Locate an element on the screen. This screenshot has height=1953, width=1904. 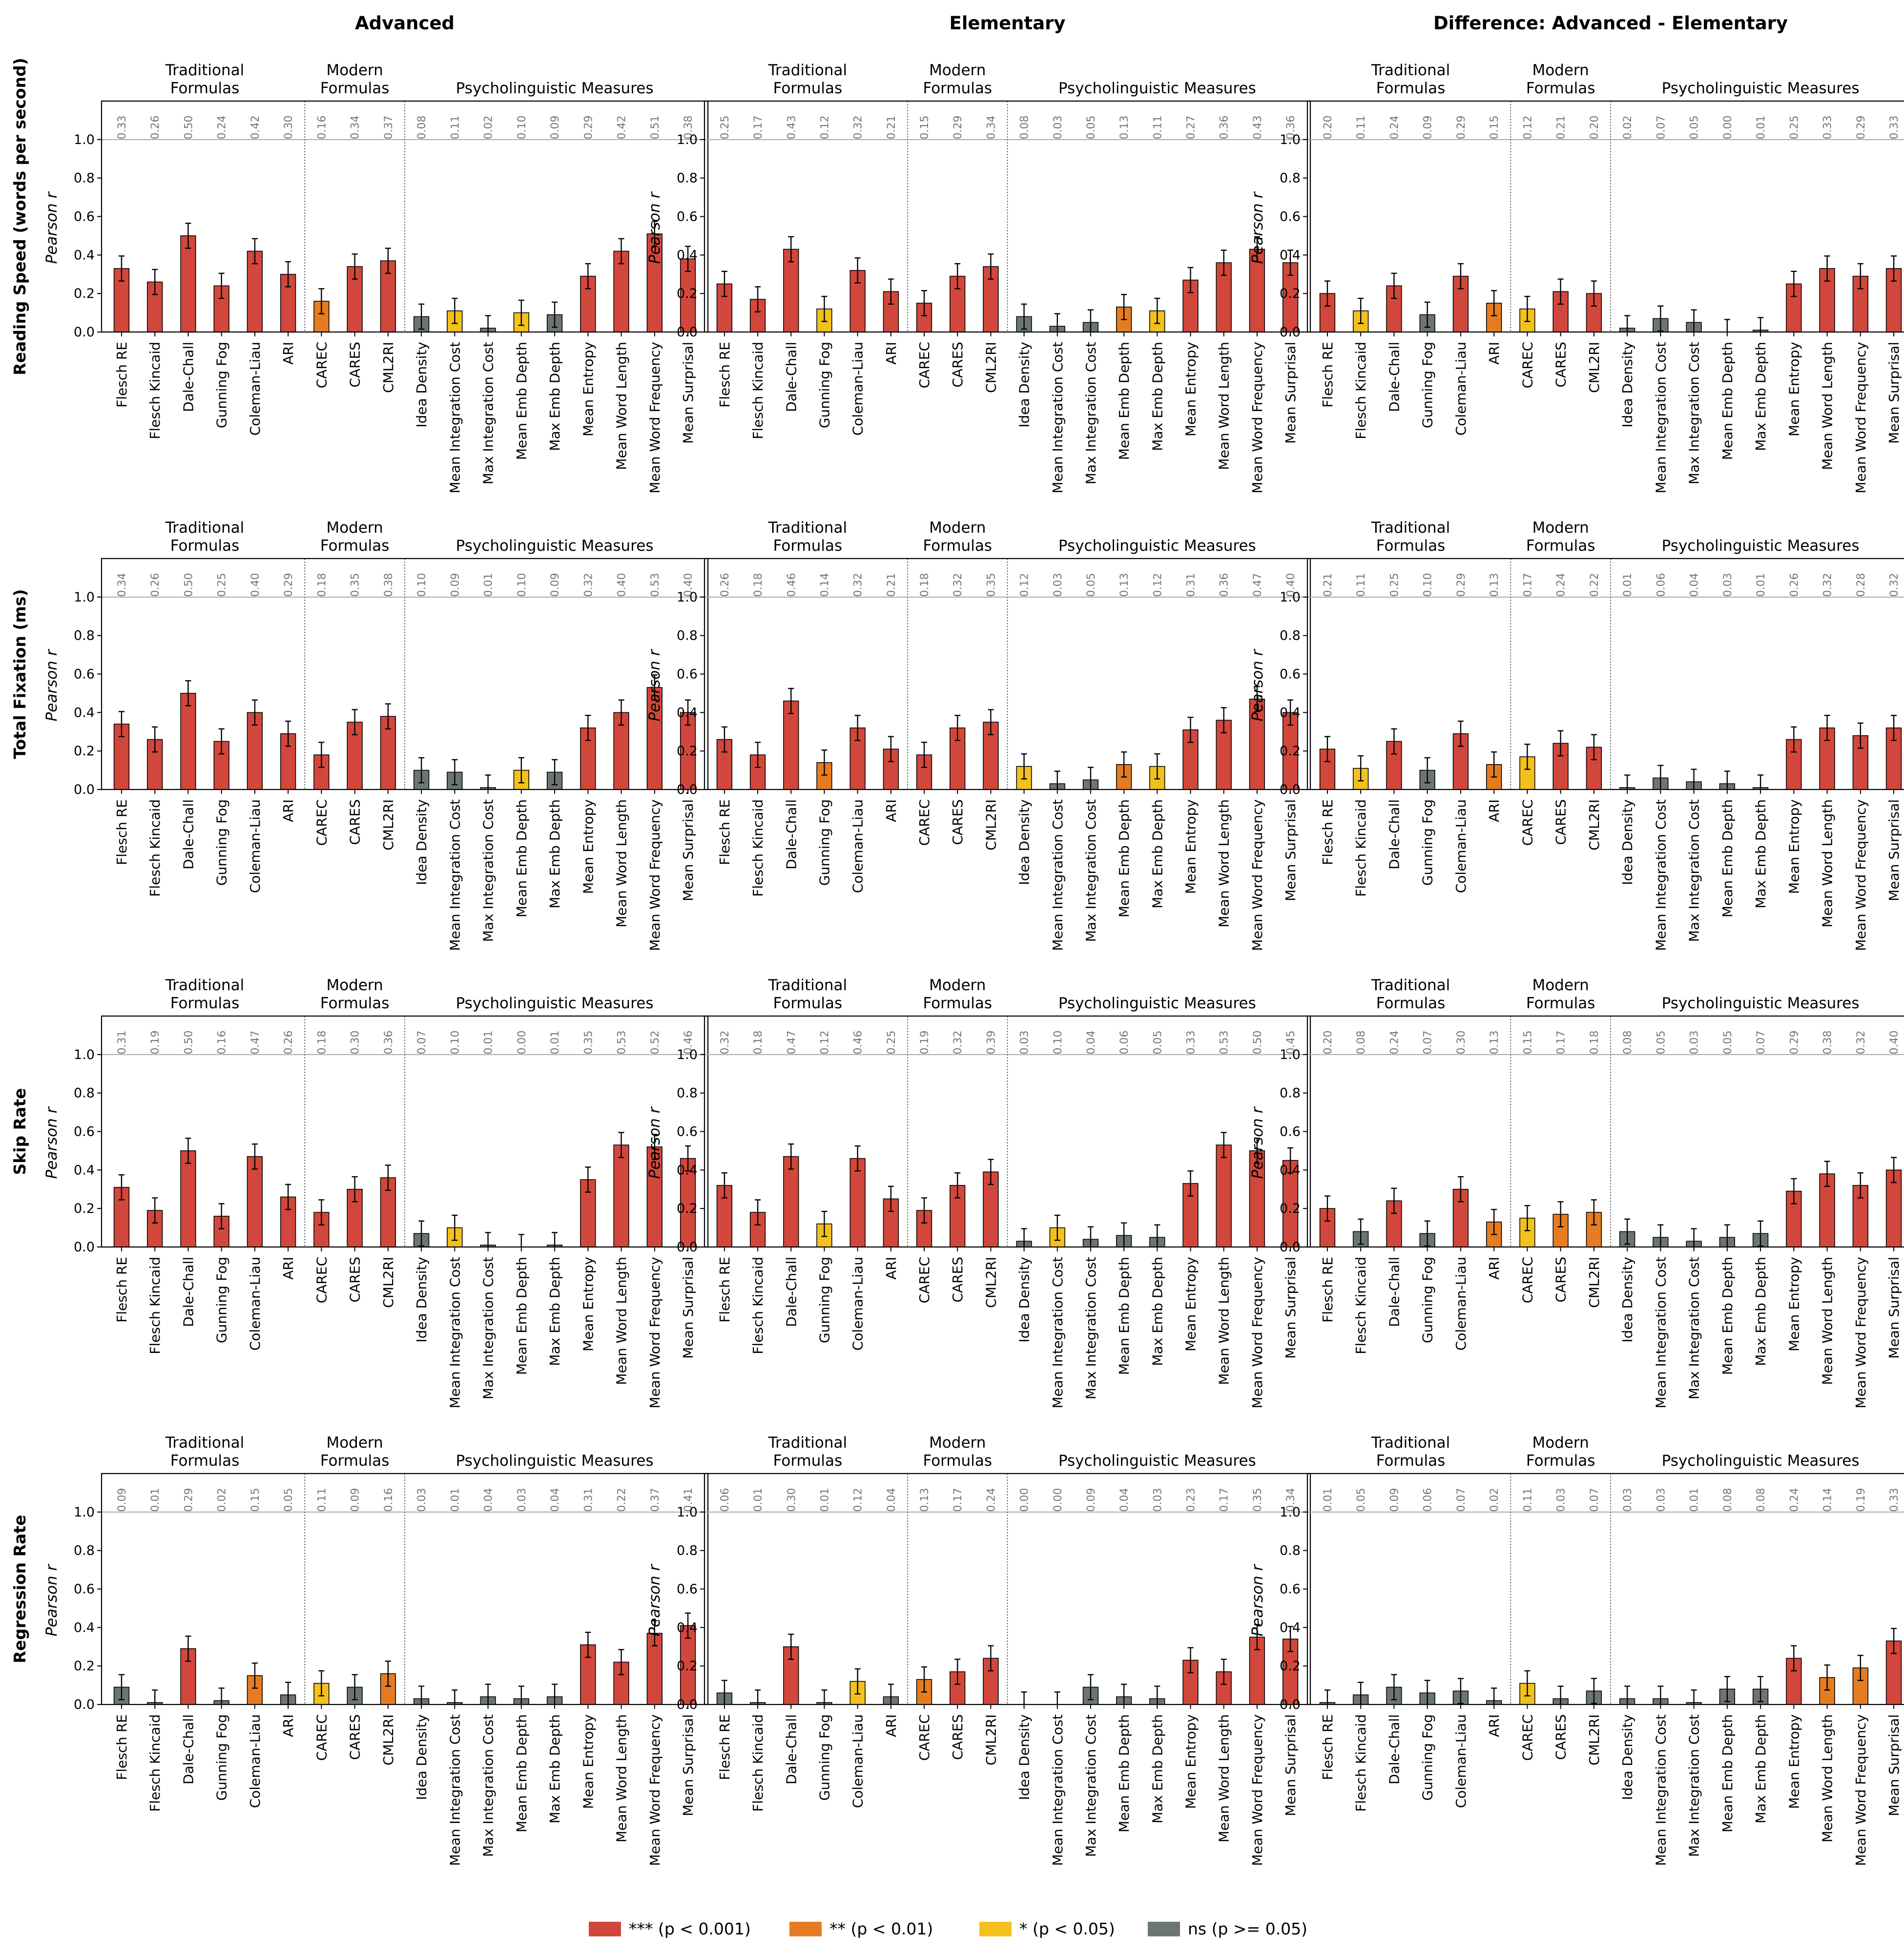
x-tick-label: Dale-Chall is located at coordinates (188, 1292).